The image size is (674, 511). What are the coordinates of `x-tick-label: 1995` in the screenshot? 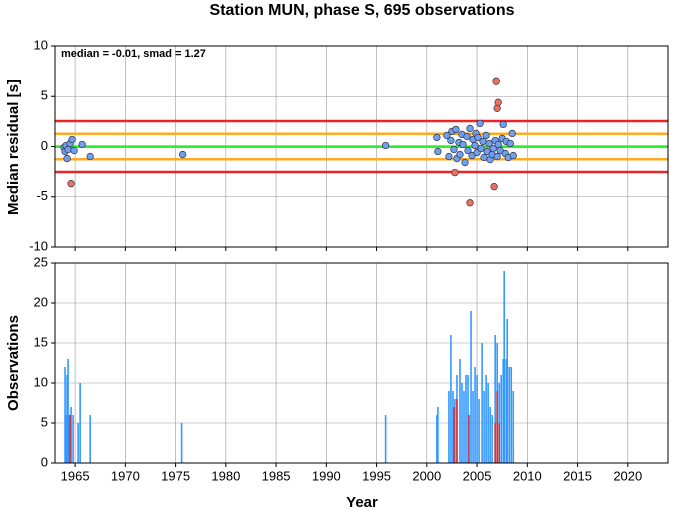 It's located at (376, 475).